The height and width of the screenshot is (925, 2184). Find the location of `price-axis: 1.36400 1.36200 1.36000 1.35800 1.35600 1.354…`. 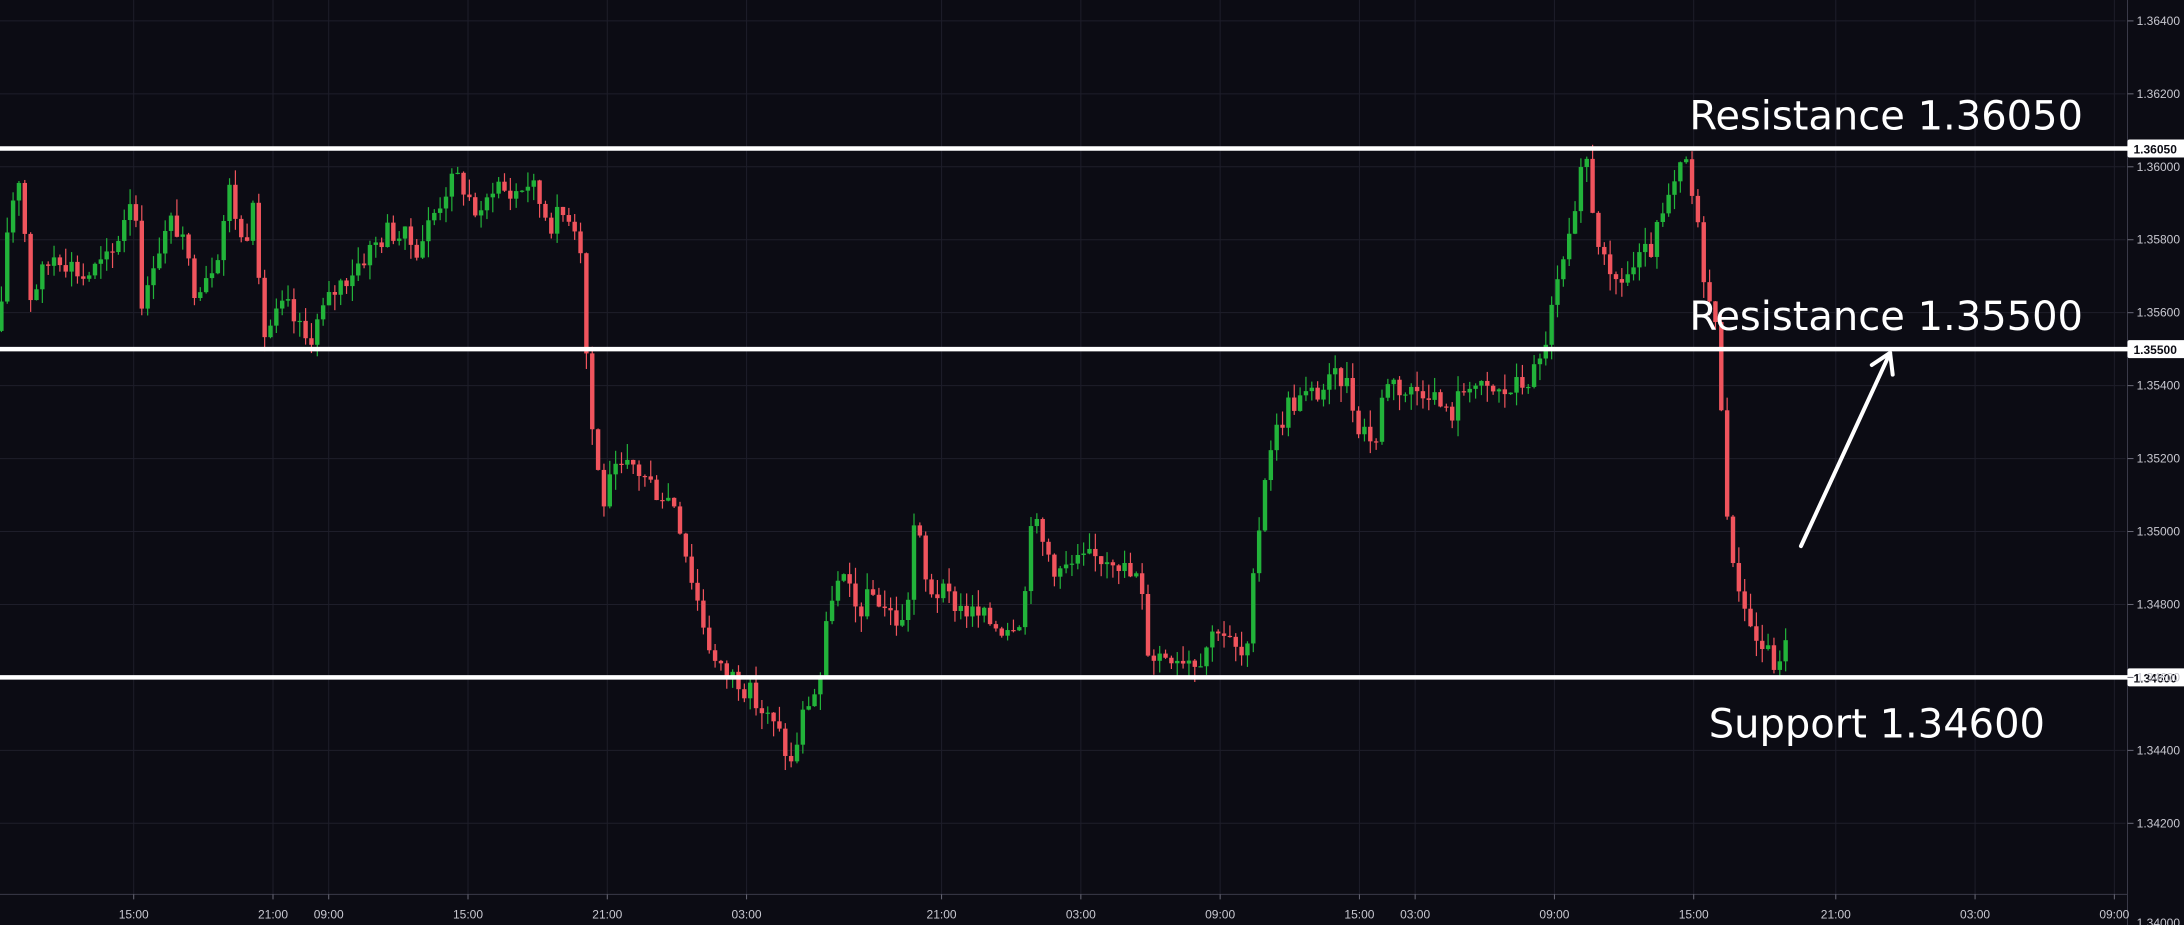

price-axis: 1.36400 1.36200 1.36000 1.35800 1.35600 1.354… is located at coordinates (2154, 469).